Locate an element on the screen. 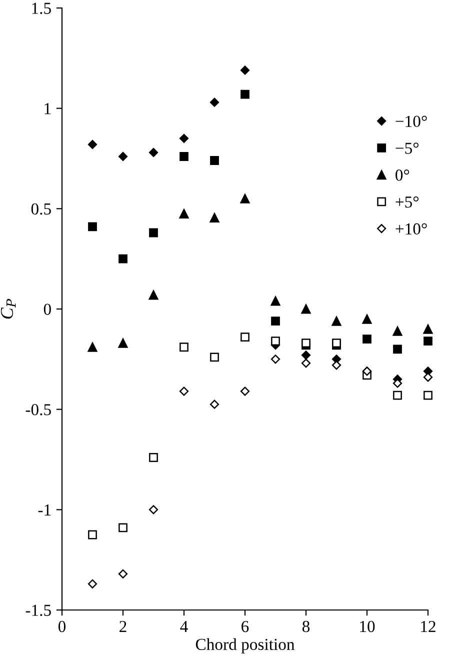 The width and height of the screenshot is (456, 664). x-tick-label: 10 is located at coordinates (367, 626).